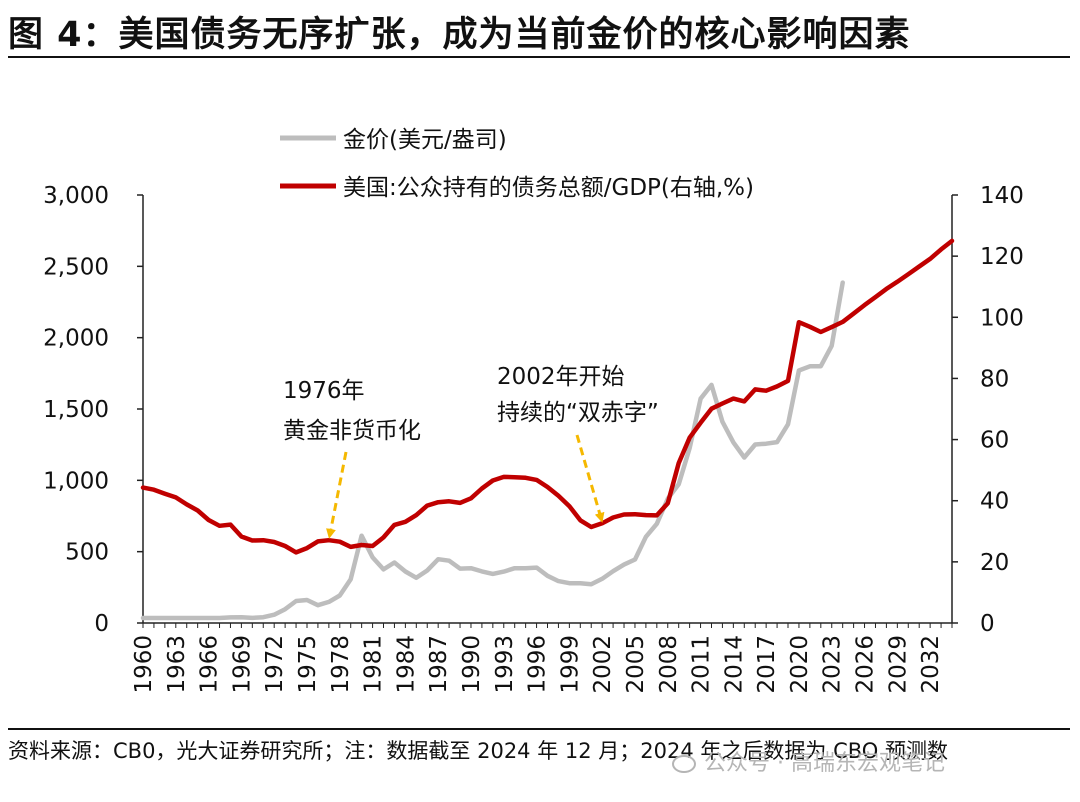 The image size is (1080, 802). Describe the element at coordinates (994, 441) in the screenshot. I see `right-axis-tick-label: 60` at that location.